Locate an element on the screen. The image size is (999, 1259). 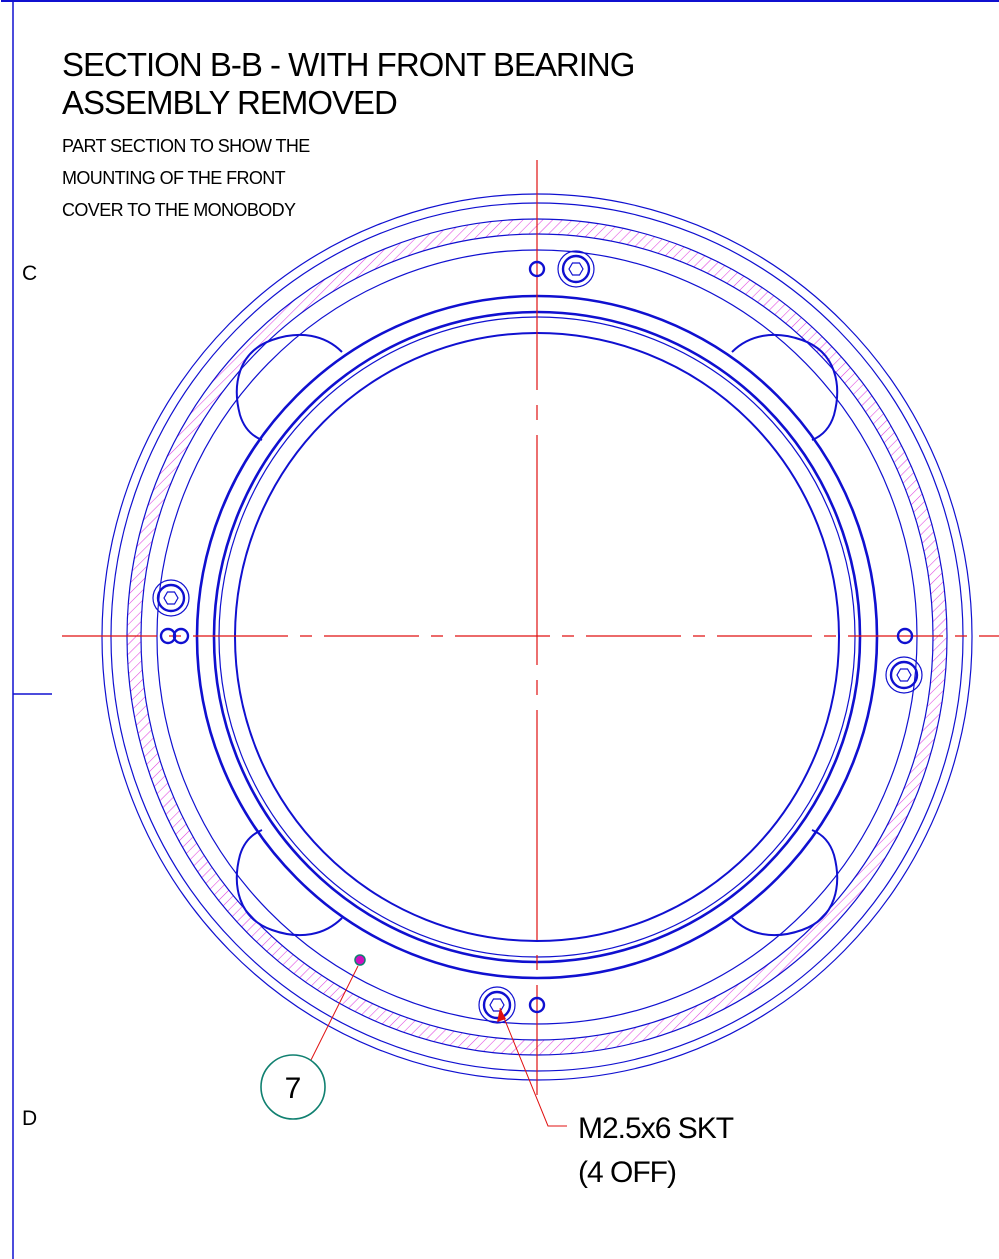
zone-label-d: D is located at coordinates (29, 1118).